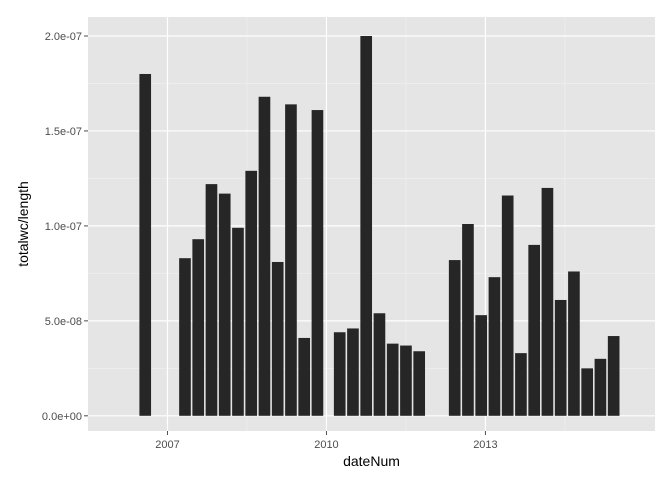 This screenshot has width=672, height=480. What do you see at coordinates (63, 37) in the screenshot?
I see `y-tick-label: 2.0e-07` at bounding box center [63, 37].